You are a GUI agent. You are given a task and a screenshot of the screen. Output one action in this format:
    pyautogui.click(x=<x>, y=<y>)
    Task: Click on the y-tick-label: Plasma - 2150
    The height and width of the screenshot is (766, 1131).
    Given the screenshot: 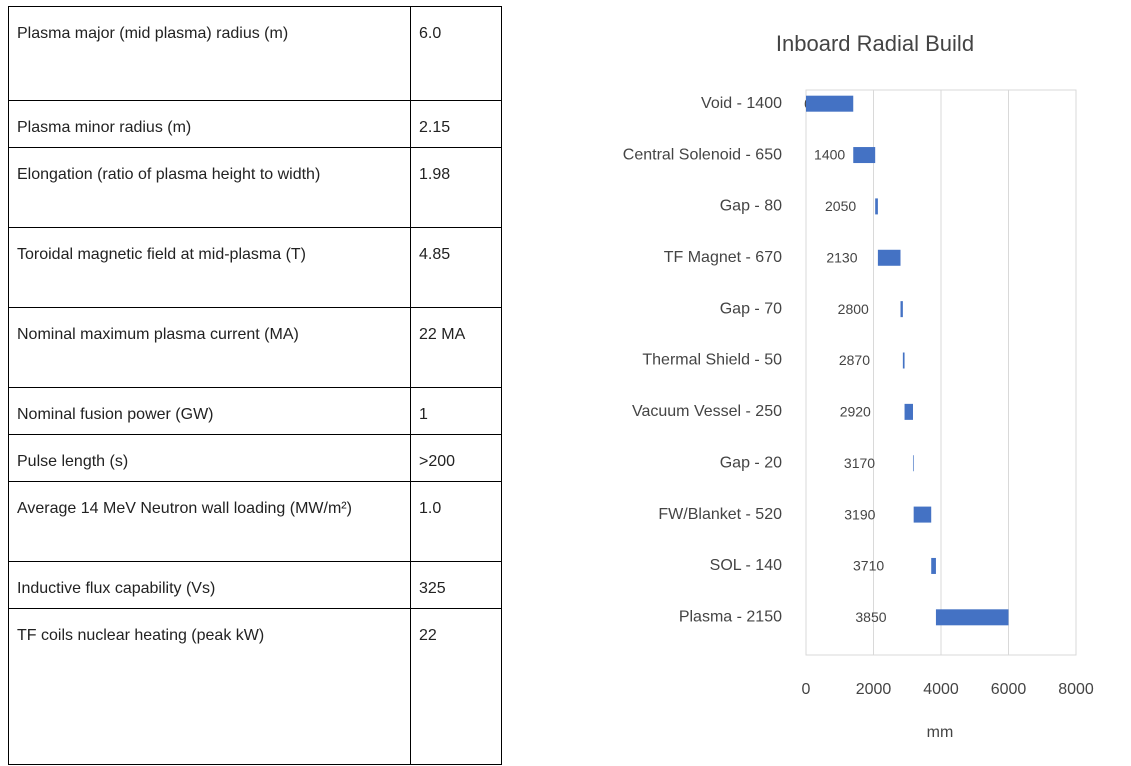 What is the action you would take?
    pyautogui.click(x=730, y=617)
    